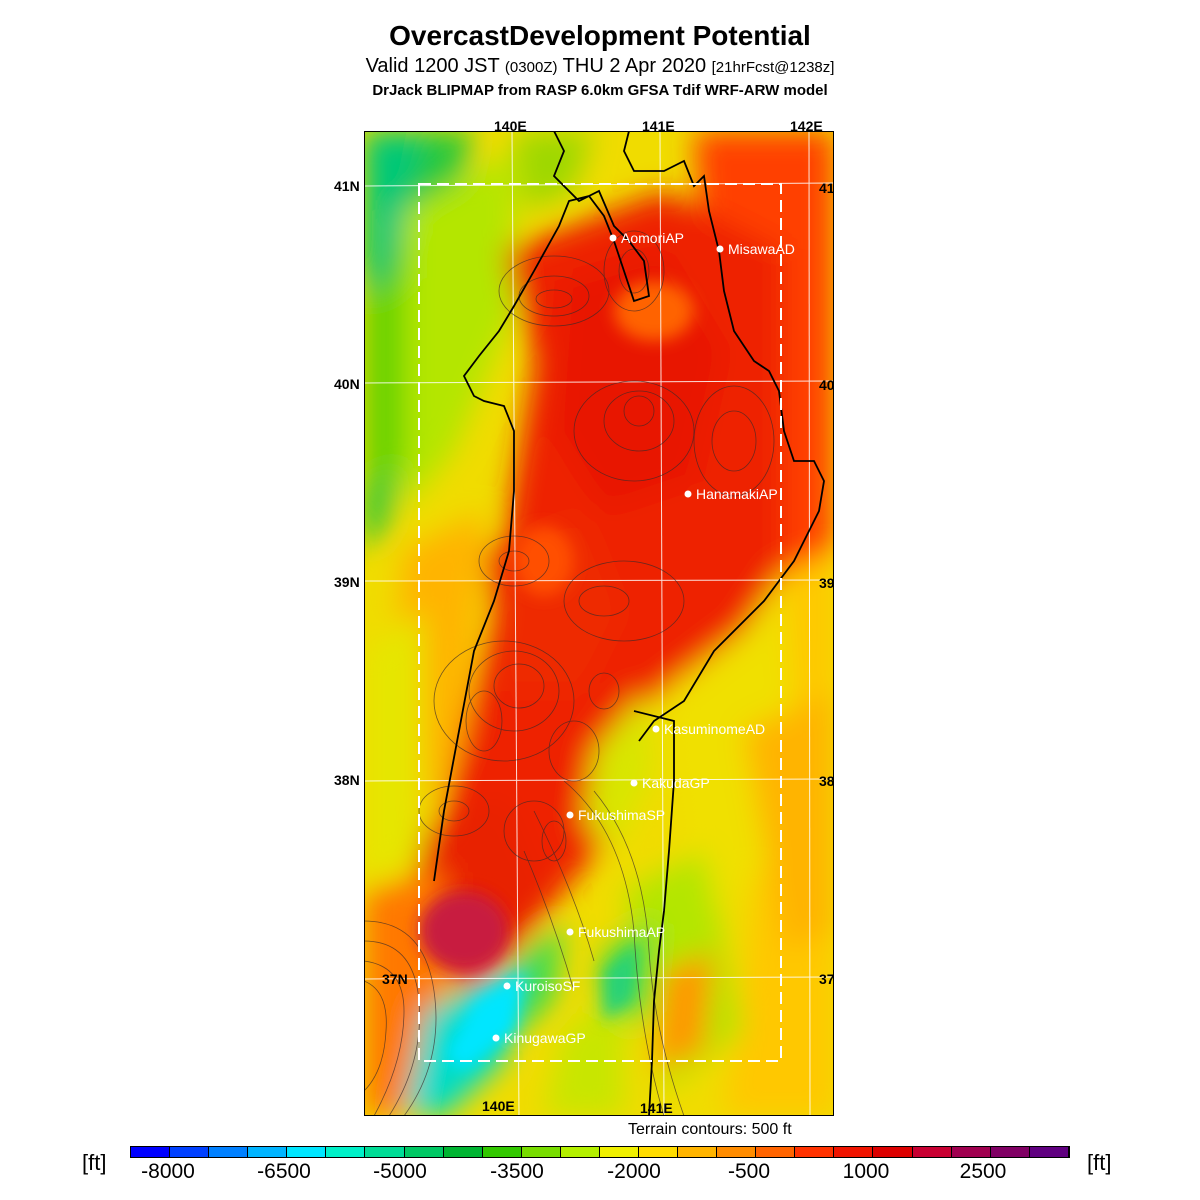 The image size is (1200, 1200). Describe the element at coordinates (517, 1171) in the screenshot. I see `scale-tick-label: -3500` at that location.